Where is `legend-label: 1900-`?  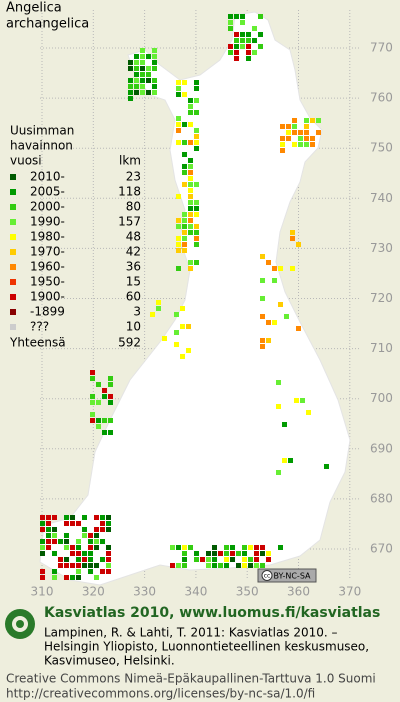
legend-label: 1900- is located at coordinates (47, 297).